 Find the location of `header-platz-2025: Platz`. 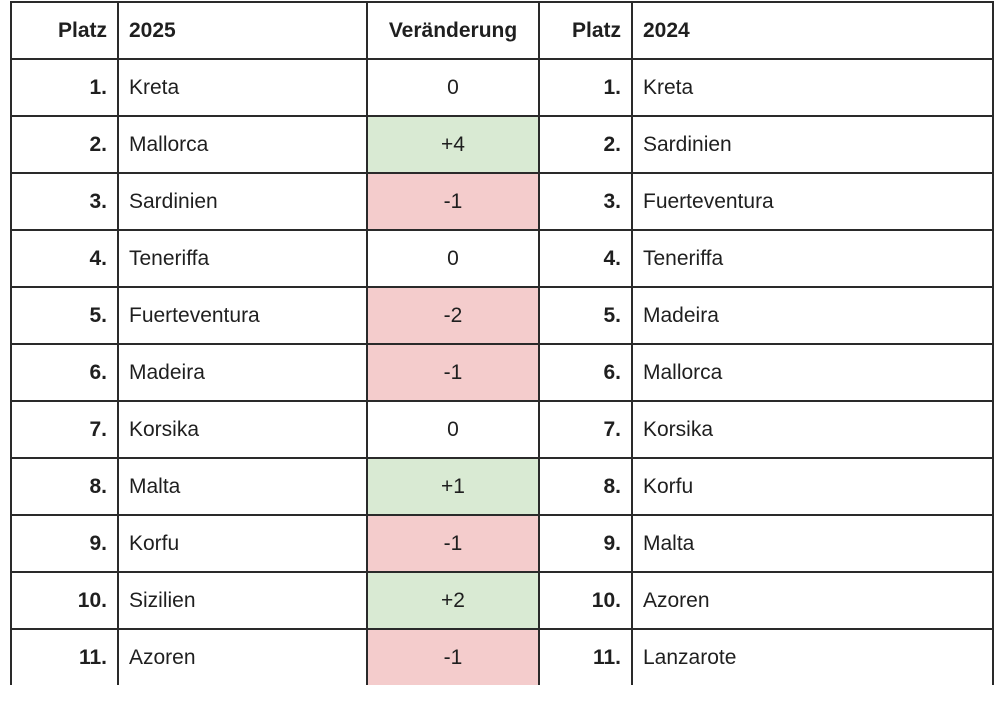

header-platz-2025: Platz is located at coordinates (64, 30).